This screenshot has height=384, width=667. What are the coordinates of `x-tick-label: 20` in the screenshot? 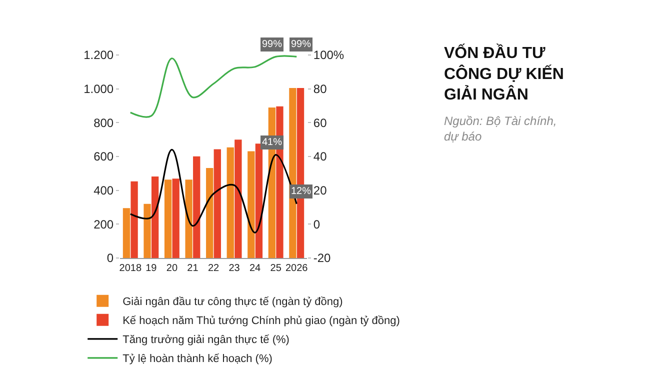 It's located at (172, 268).